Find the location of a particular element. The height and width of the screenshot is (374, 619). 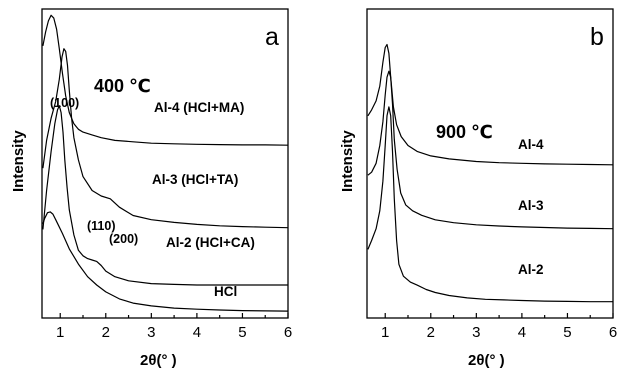

panel-b-series-label-al4: Al-4 is located at coordinates (531, 144).